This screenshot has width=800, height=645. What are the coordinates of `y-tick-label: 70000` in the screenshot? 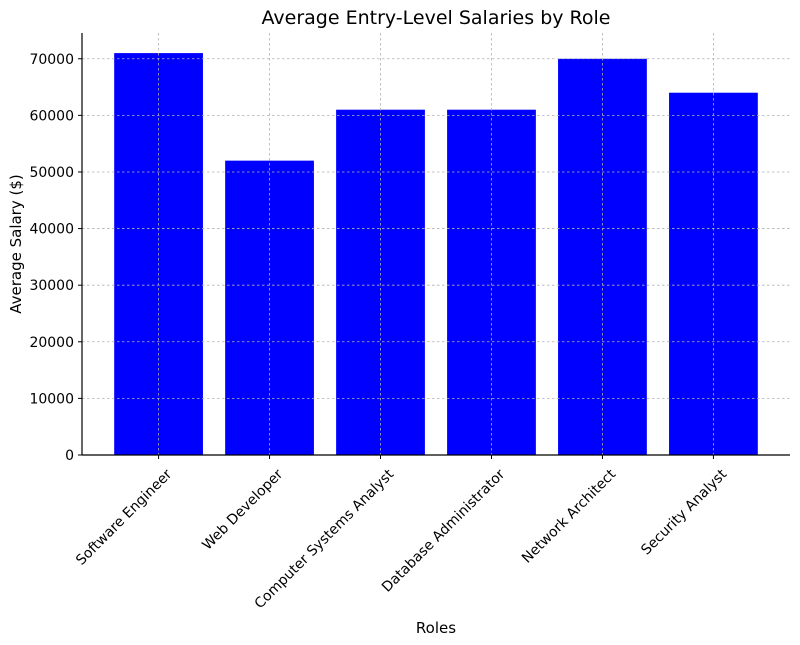 It's located at (51, 60).